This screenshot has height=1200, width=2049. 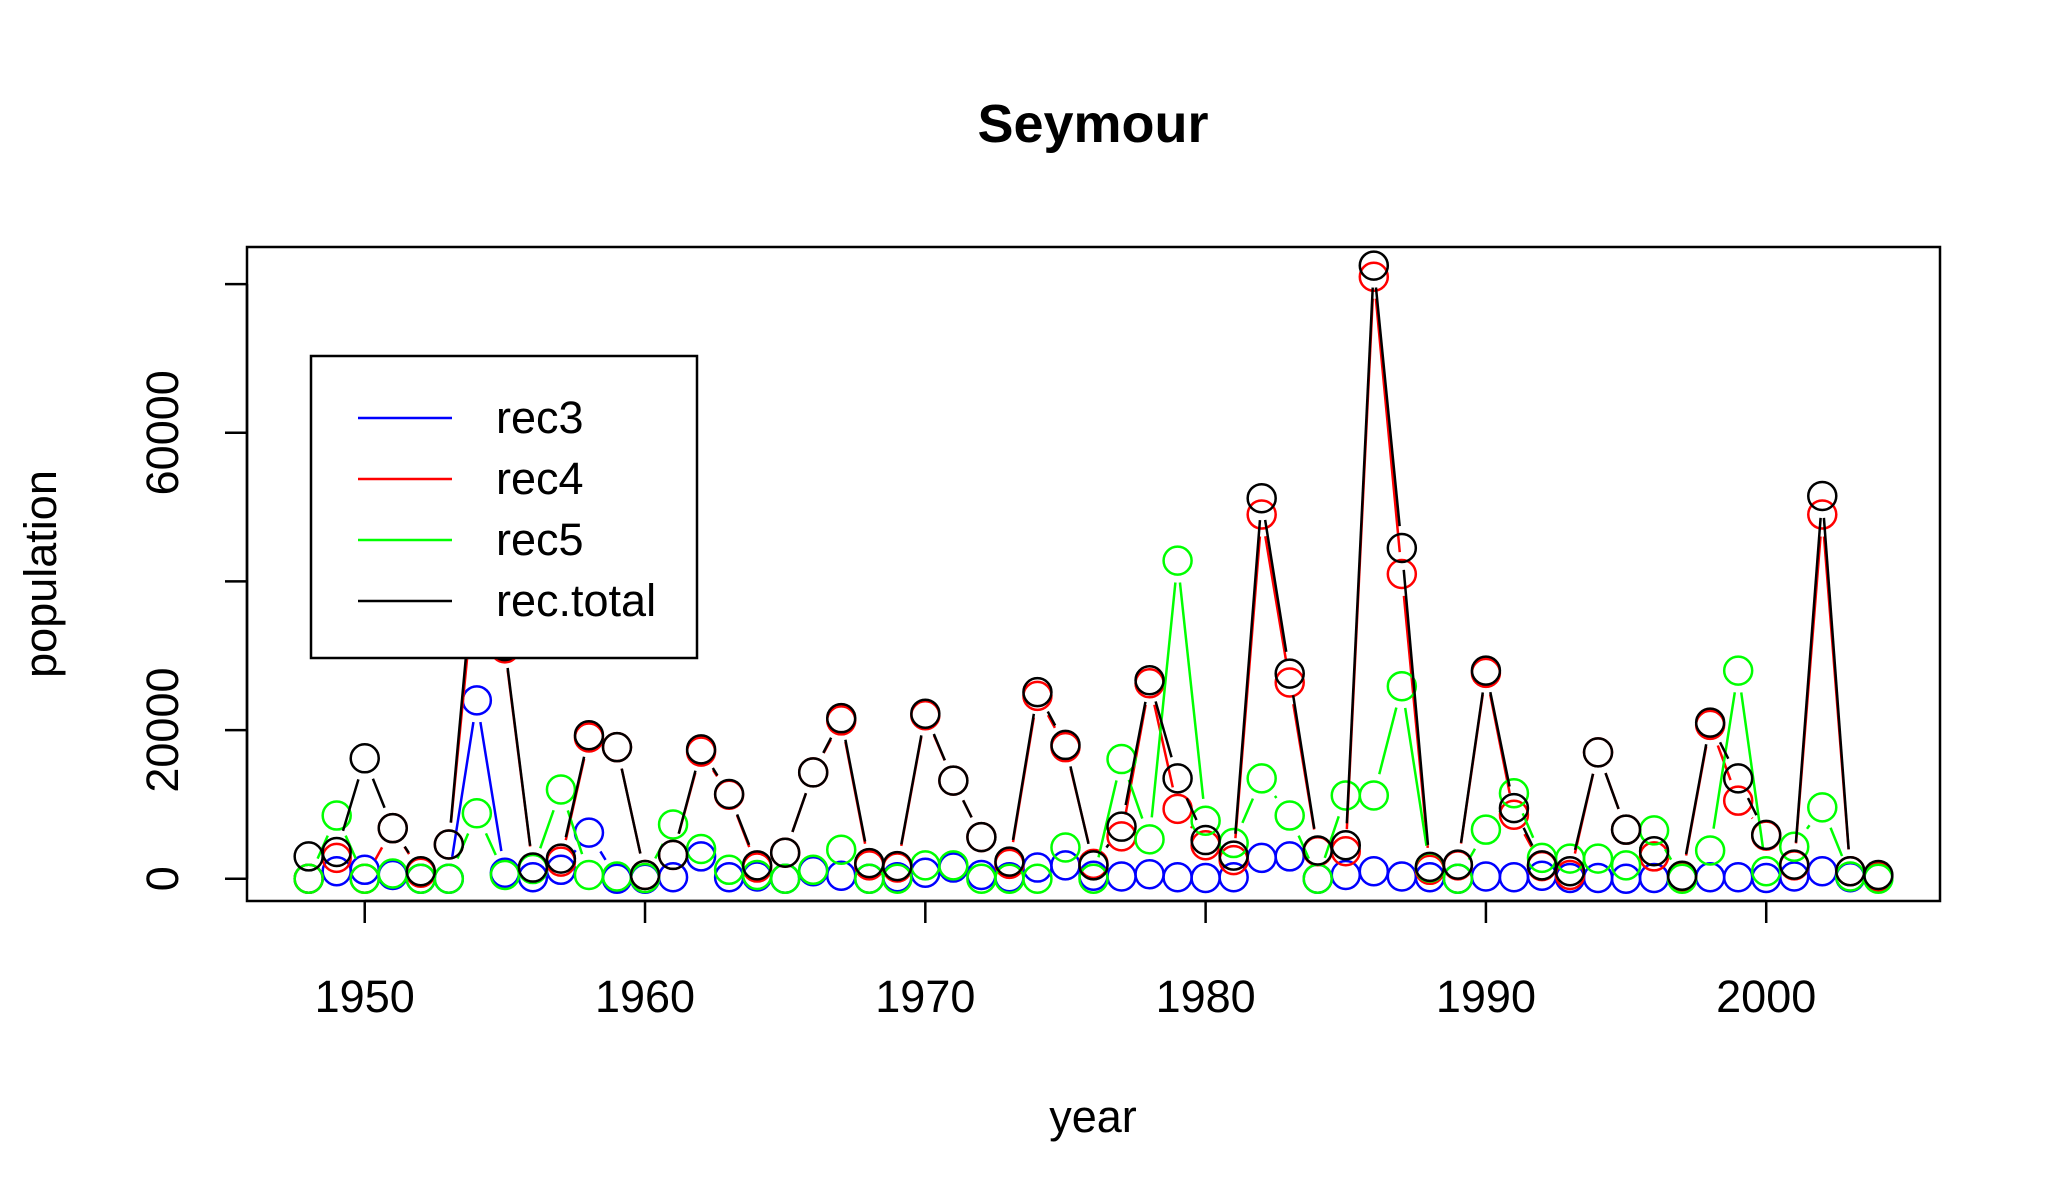 What do you see at coordinates (1093, 1116) in the screenshot?
I see `x-axis-label: year` at bounding box center [1093, 1116].